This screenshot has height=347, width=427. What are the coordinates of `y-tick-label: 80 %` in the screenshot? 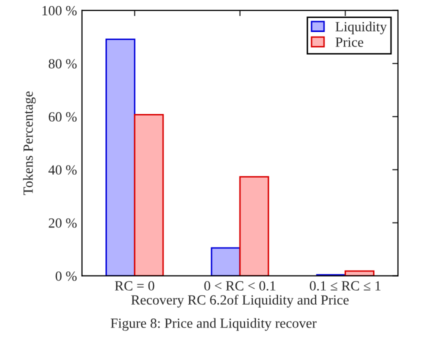 It's located at (62, 63).